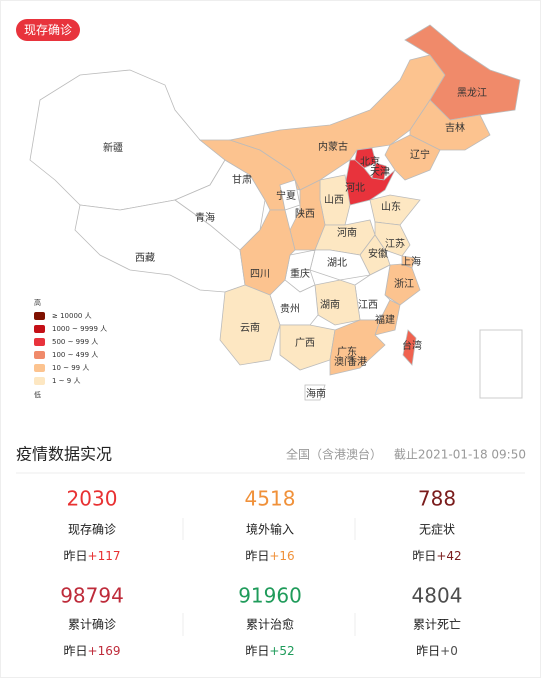 This screenshot has width=541, height=678. Describe the element at coordinates (205, 217) in the screenshot. I see `province-label: 青海` at that location.